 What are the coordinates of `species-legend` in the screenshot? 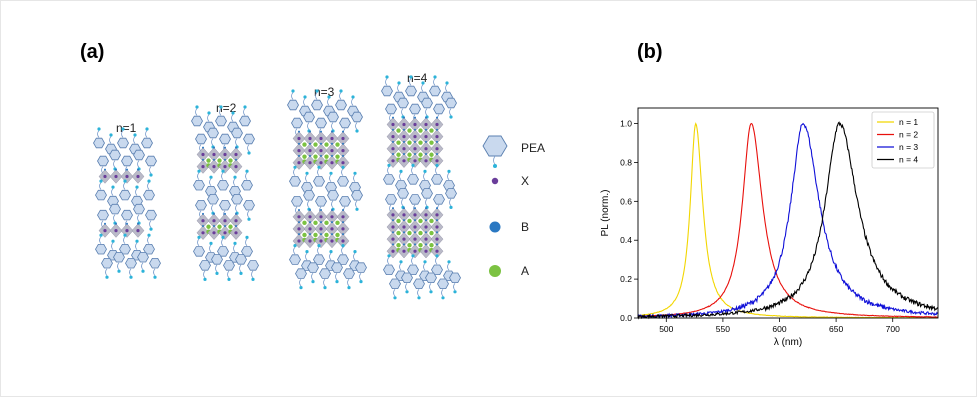 It's located at (495, 206).